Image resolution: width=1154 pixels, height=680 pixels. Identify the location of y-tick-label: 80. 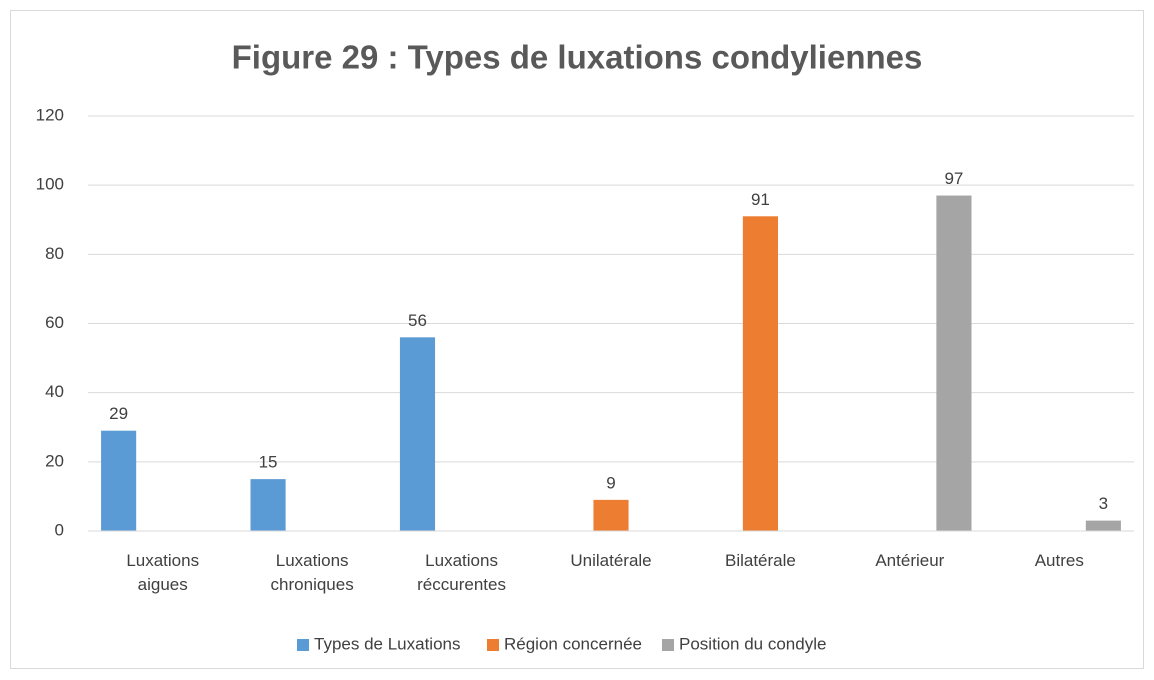
(54, 253).